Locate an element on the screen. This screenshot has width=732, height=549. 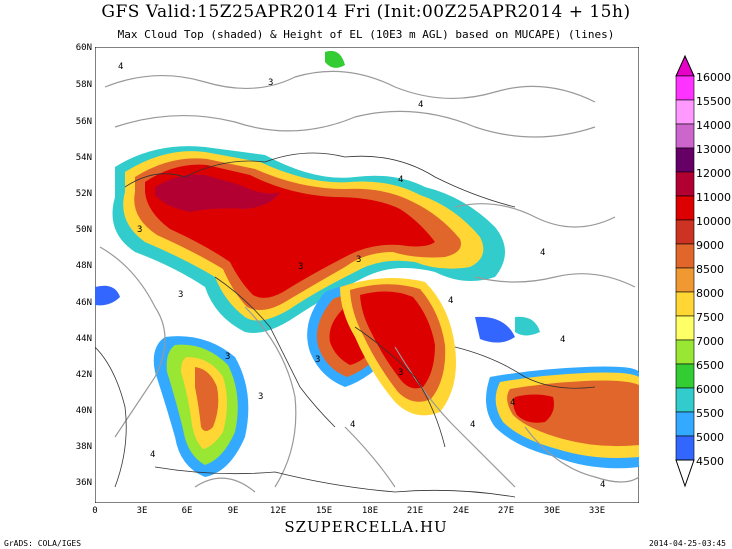
lat-label: 36N is located at coordinates (83, 483).